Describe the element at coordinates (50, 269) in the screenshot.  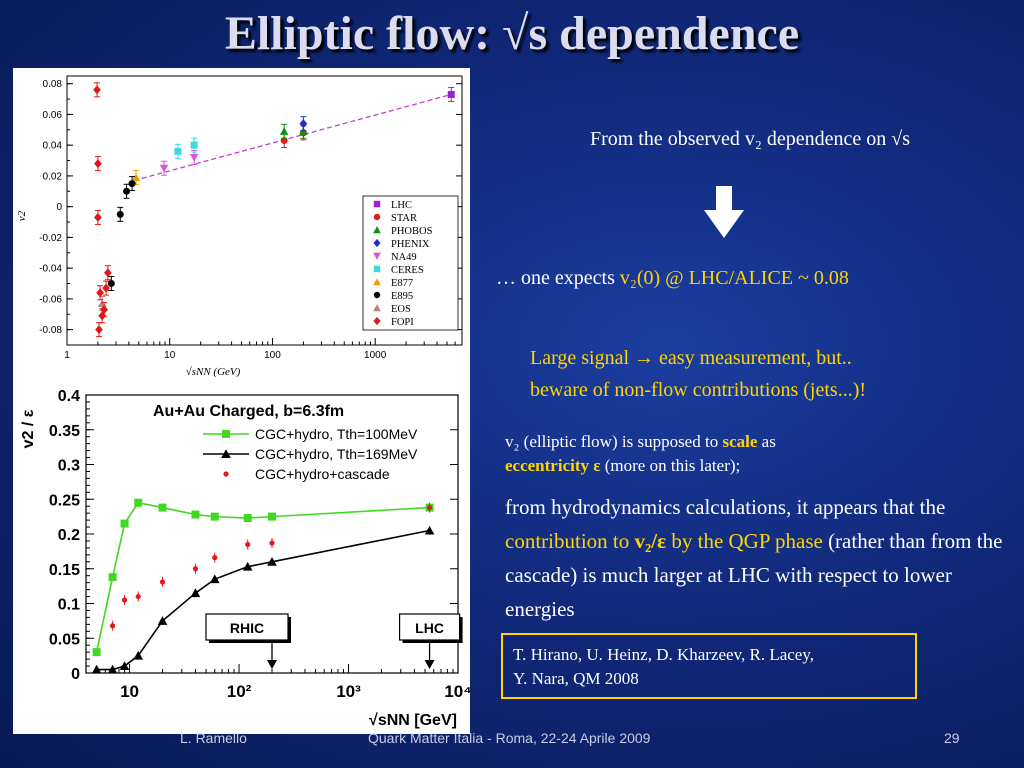
I see `y-tick-label: -0.04` at that location.